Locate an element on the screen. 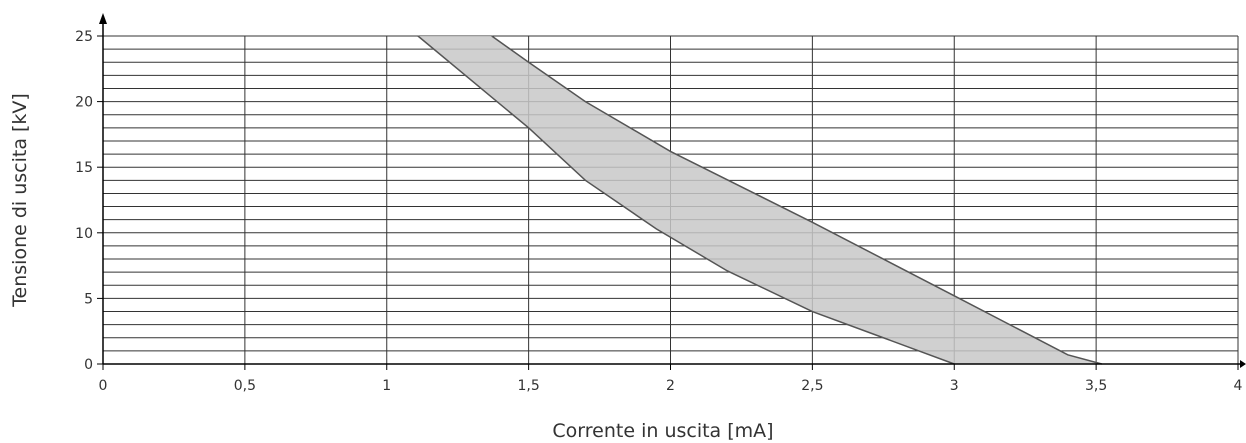 Image resolution: width=1246 pixels, height=443 pixels. y-axis-ticks: 0 5 10 15 20 25 is located at coordinates (89, 201).